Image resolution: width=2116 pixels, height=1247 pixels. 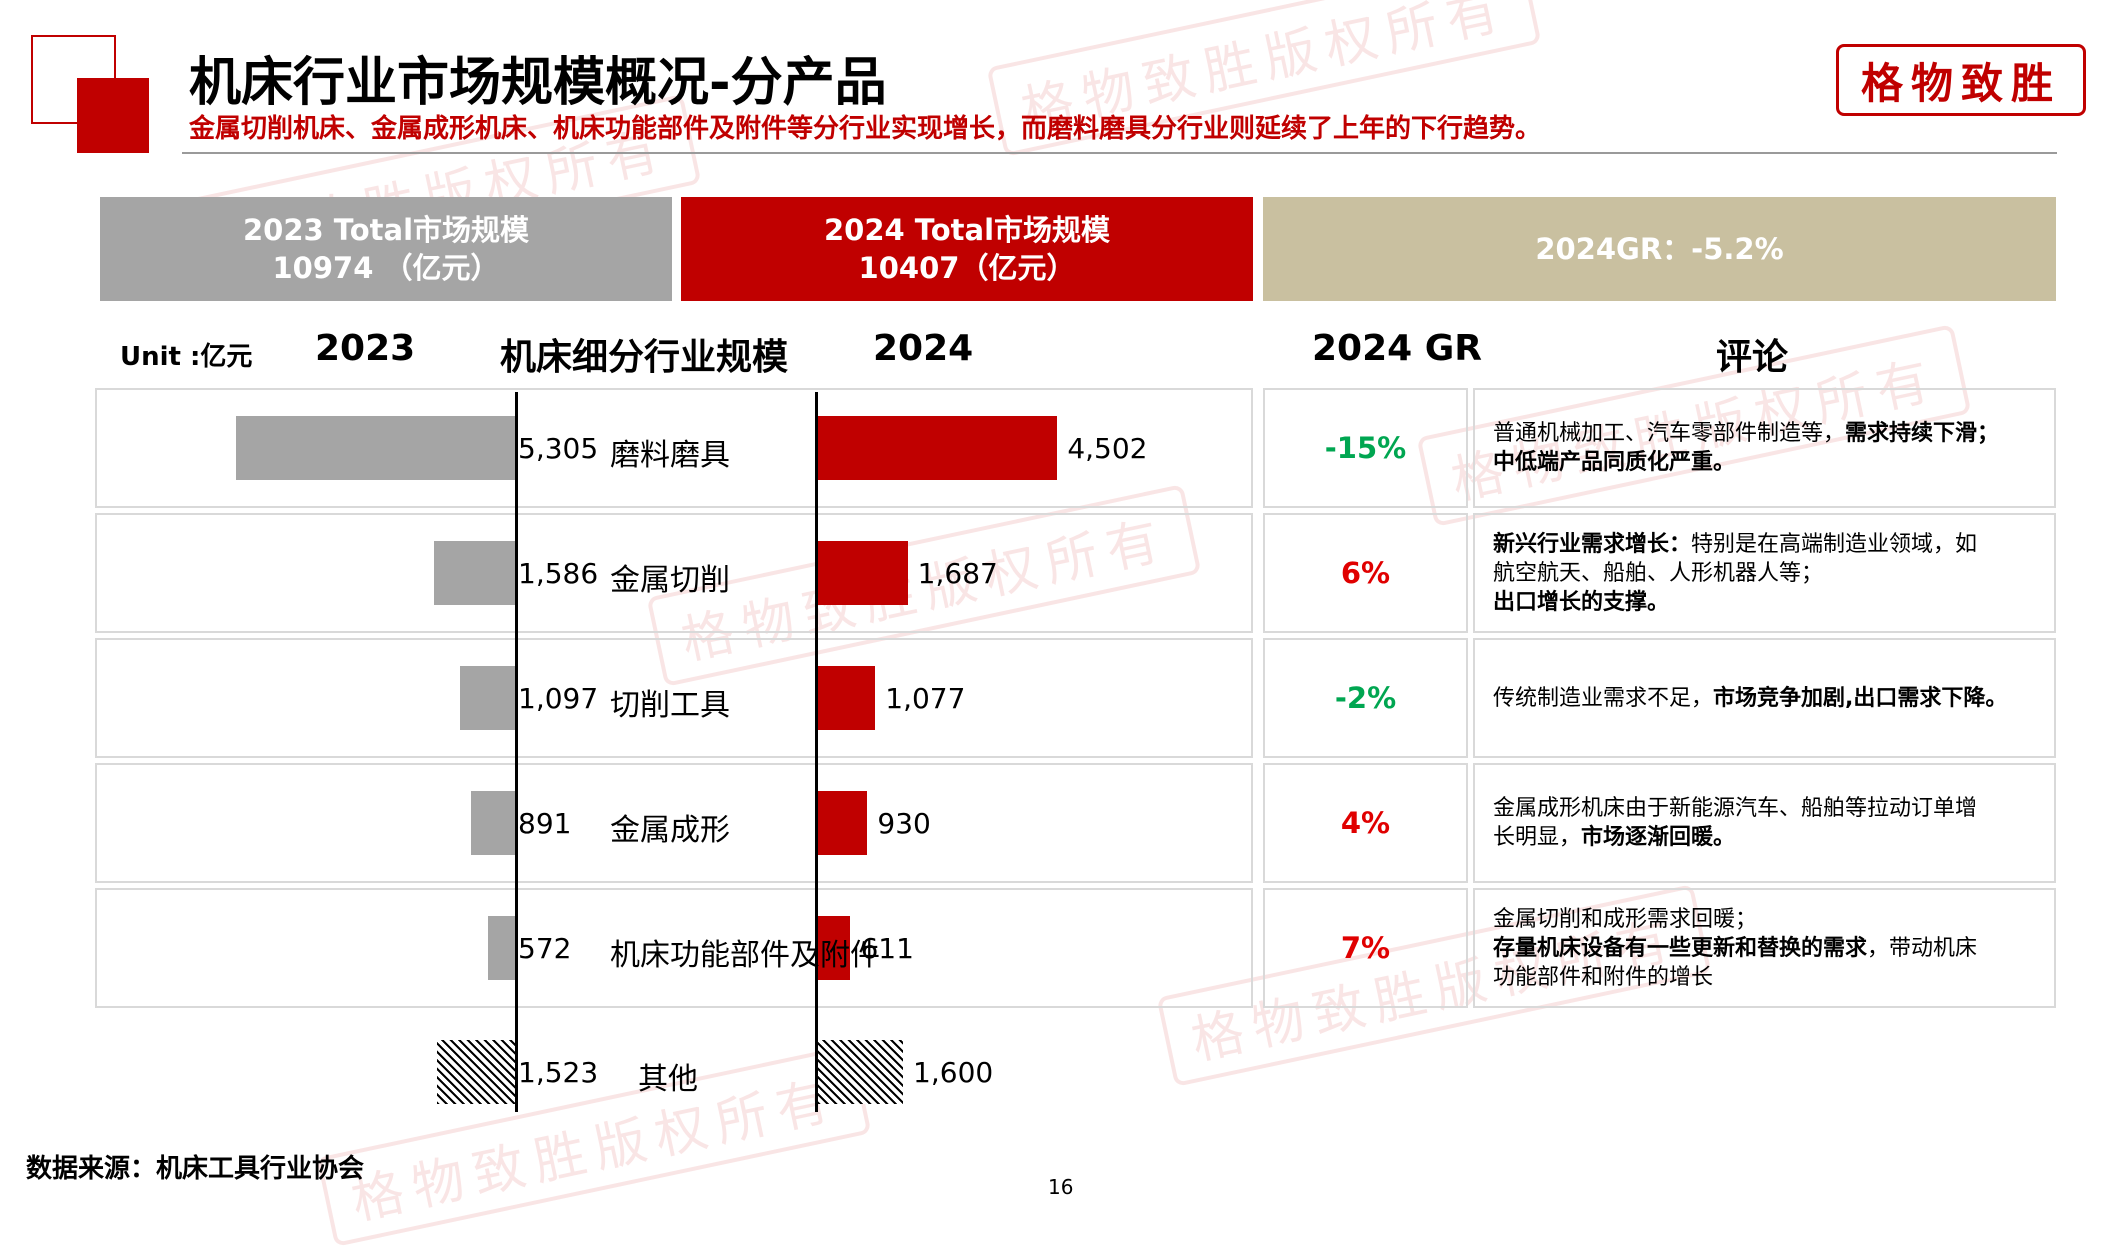 What do you see at coordinates (925, 698) in the screenshot?
I see `value-label-2024: 1,077` at bounding box center [925, 698].